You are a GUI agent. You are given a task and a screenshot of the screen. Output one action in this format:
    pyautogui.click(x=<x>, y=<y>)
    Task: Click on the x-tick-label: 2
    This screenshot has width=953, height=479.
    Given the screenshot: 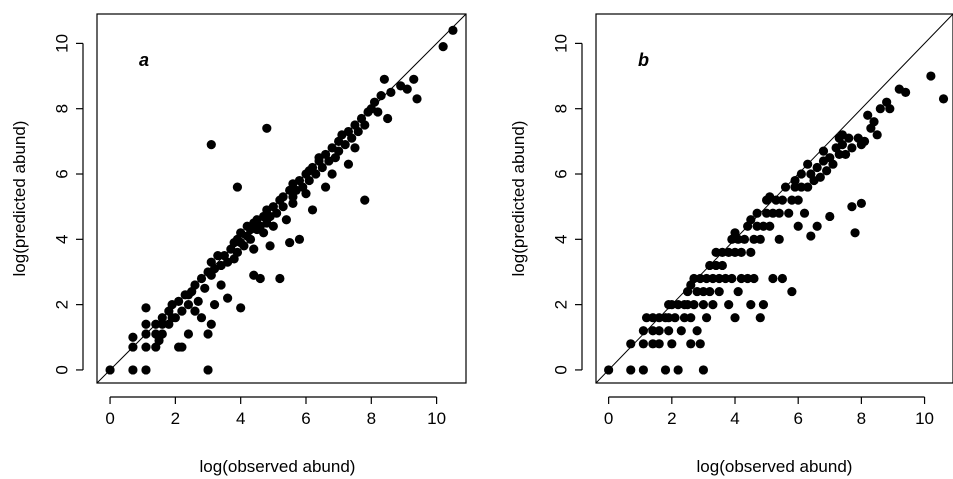 What is the action you would take?
    pyautogui.click(x=671, y=418)
    